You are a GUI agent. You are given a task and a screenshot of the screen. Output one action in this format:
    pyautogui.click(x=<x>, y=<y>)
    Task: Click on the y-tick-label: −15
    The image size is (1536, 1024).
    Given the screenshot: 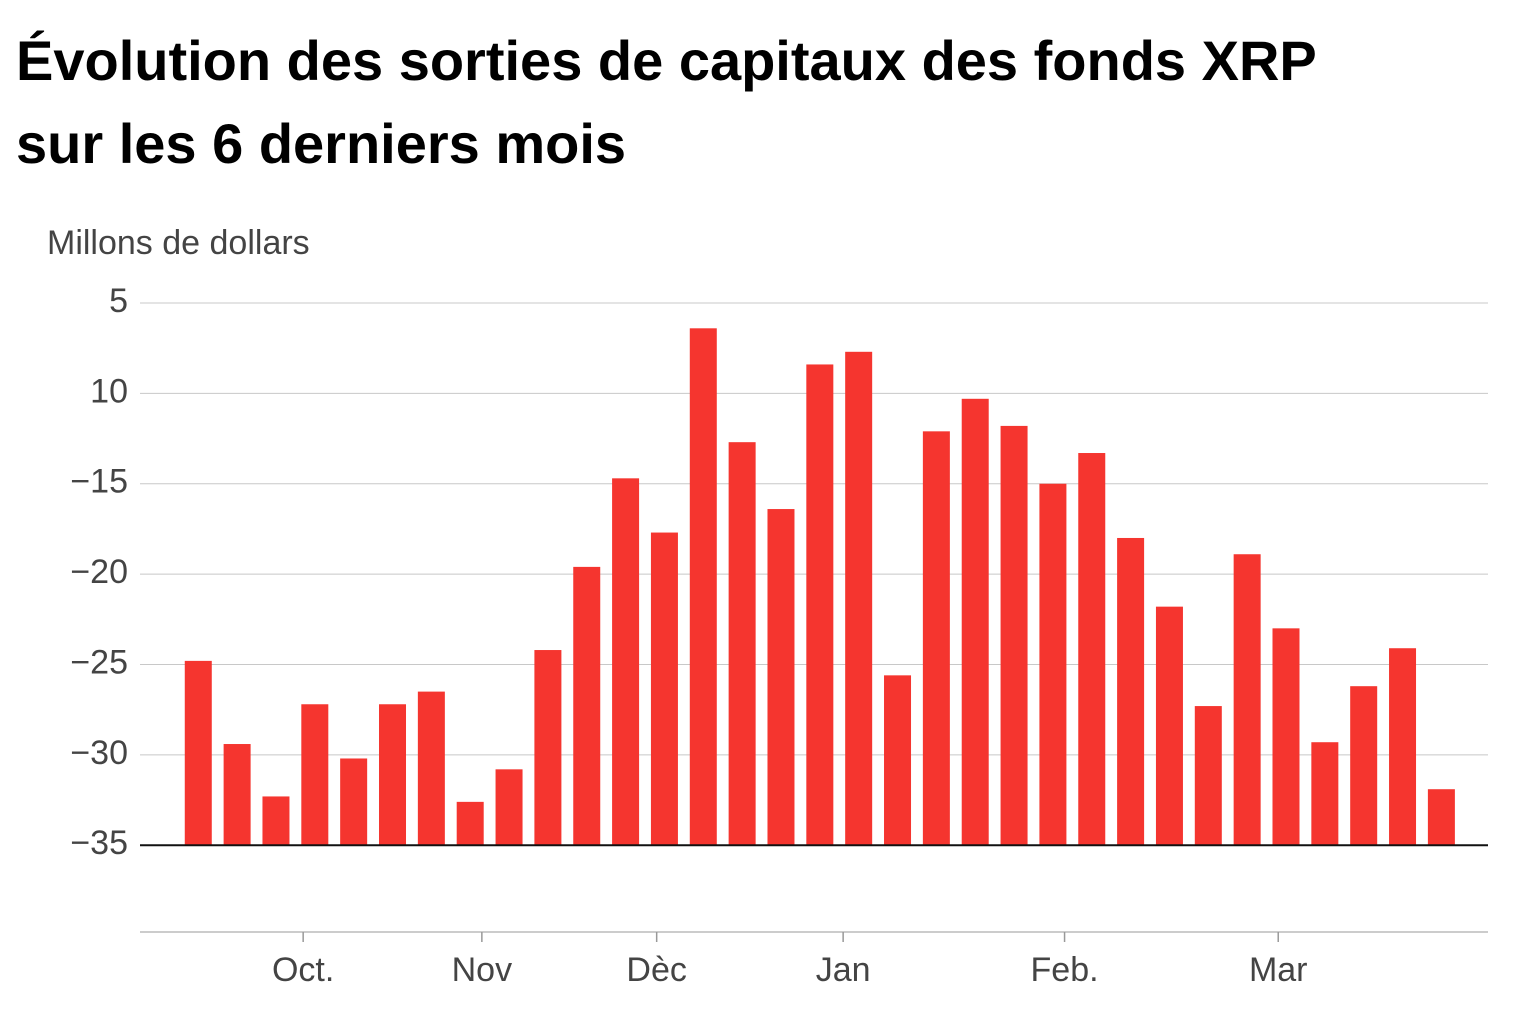 What is the action you would take?
    pyautogui.click(x=99, y=482)
    